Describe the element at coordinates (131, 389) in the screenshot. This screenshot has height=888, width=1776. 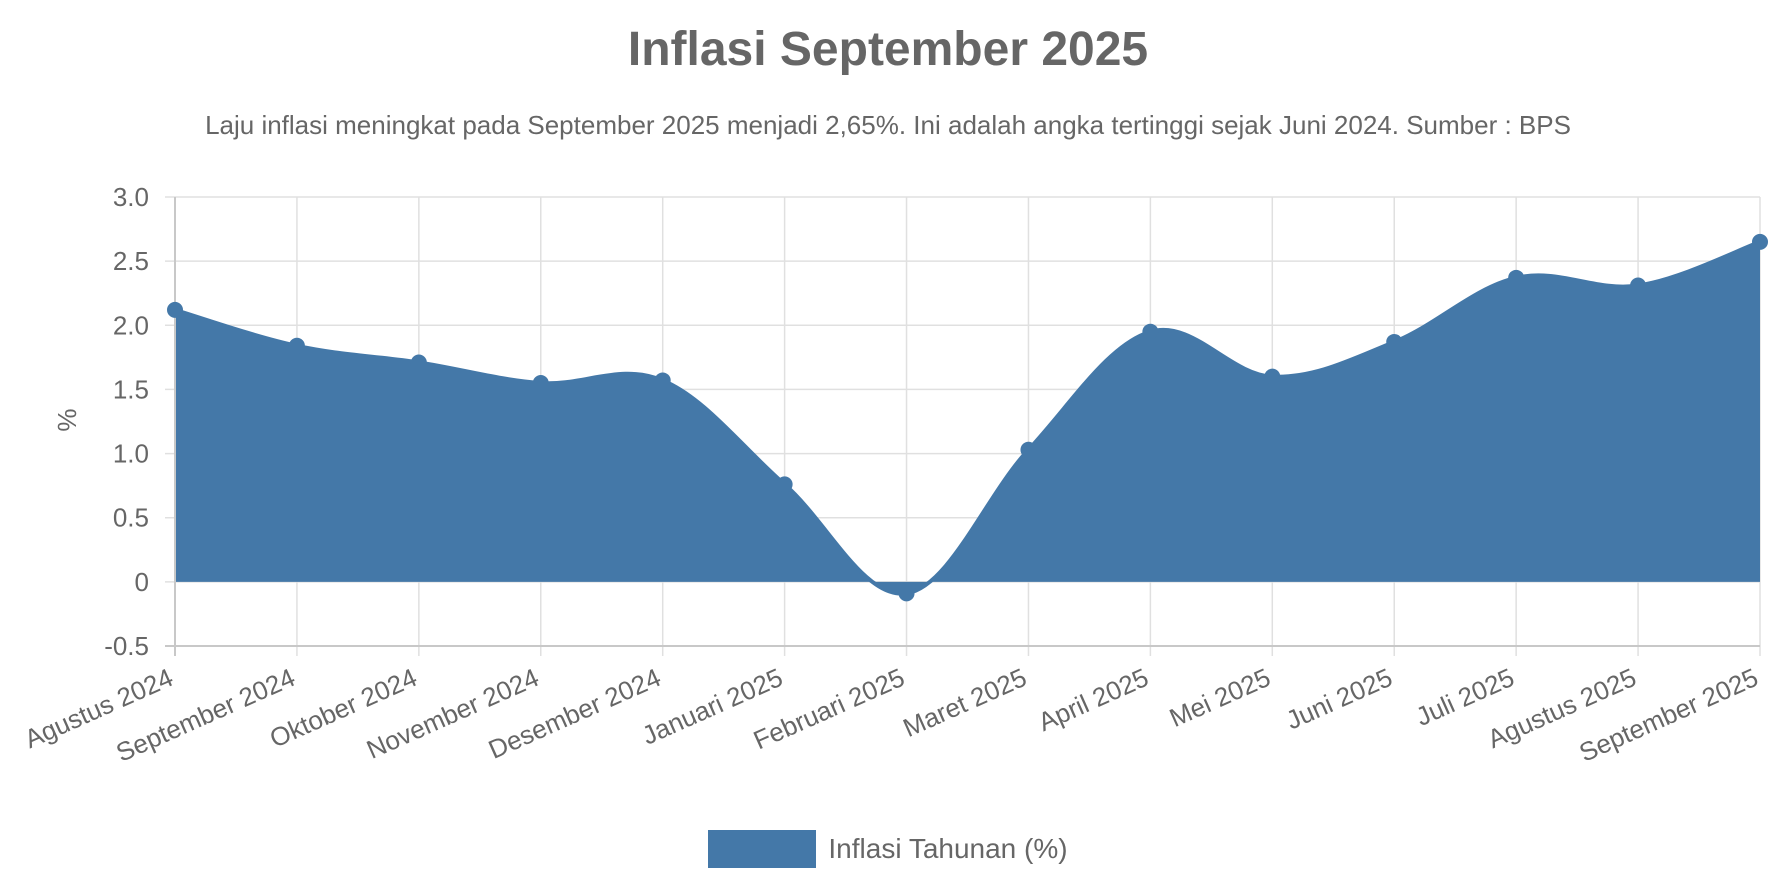
I see `y-tick-label: 1.5` at that location.